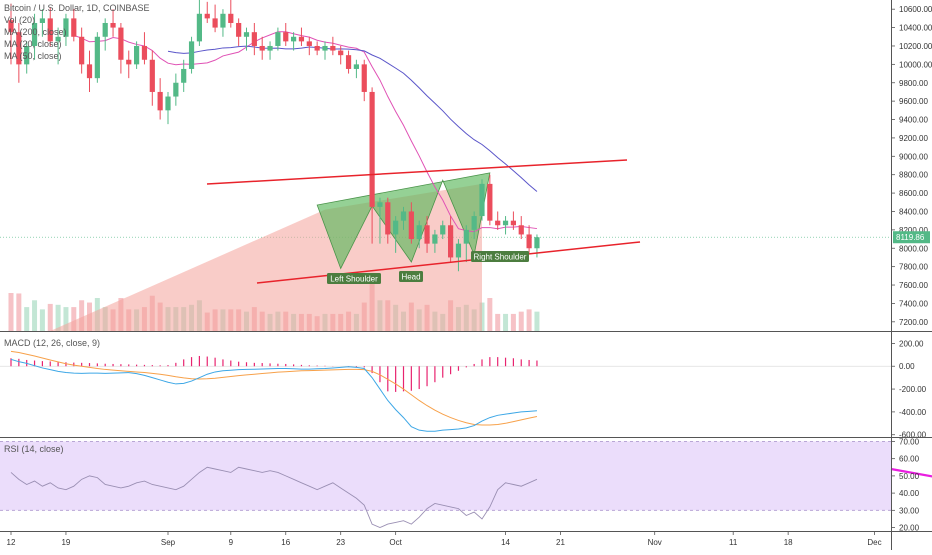 The height and width of the screenshot is (555, 932). What do you see at coordinates (915, 46) in the screenshot?
I see `price-axis-label: 10200.00` at bounding box center [915, 46].